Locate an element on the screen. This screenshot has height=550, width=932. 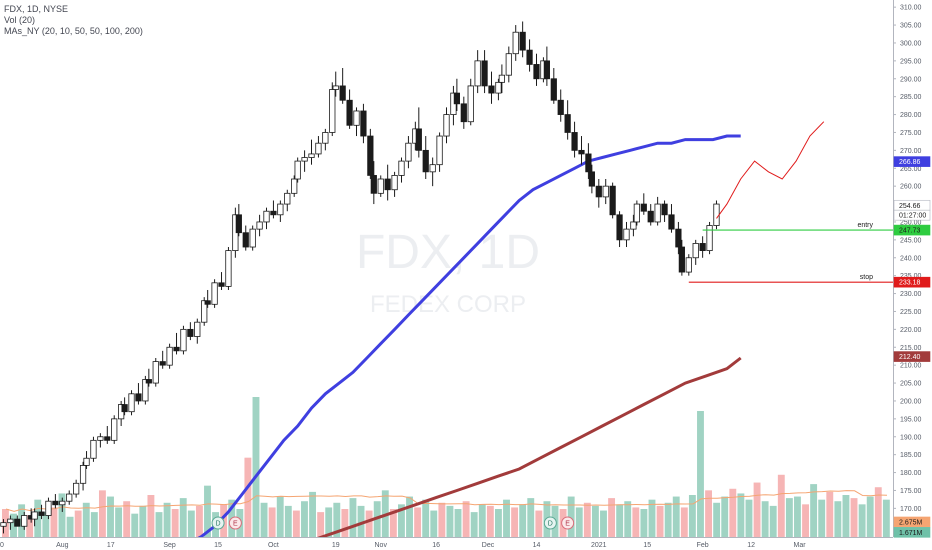
y-tick-label: 290.00 is located at coordinates (911, 79).